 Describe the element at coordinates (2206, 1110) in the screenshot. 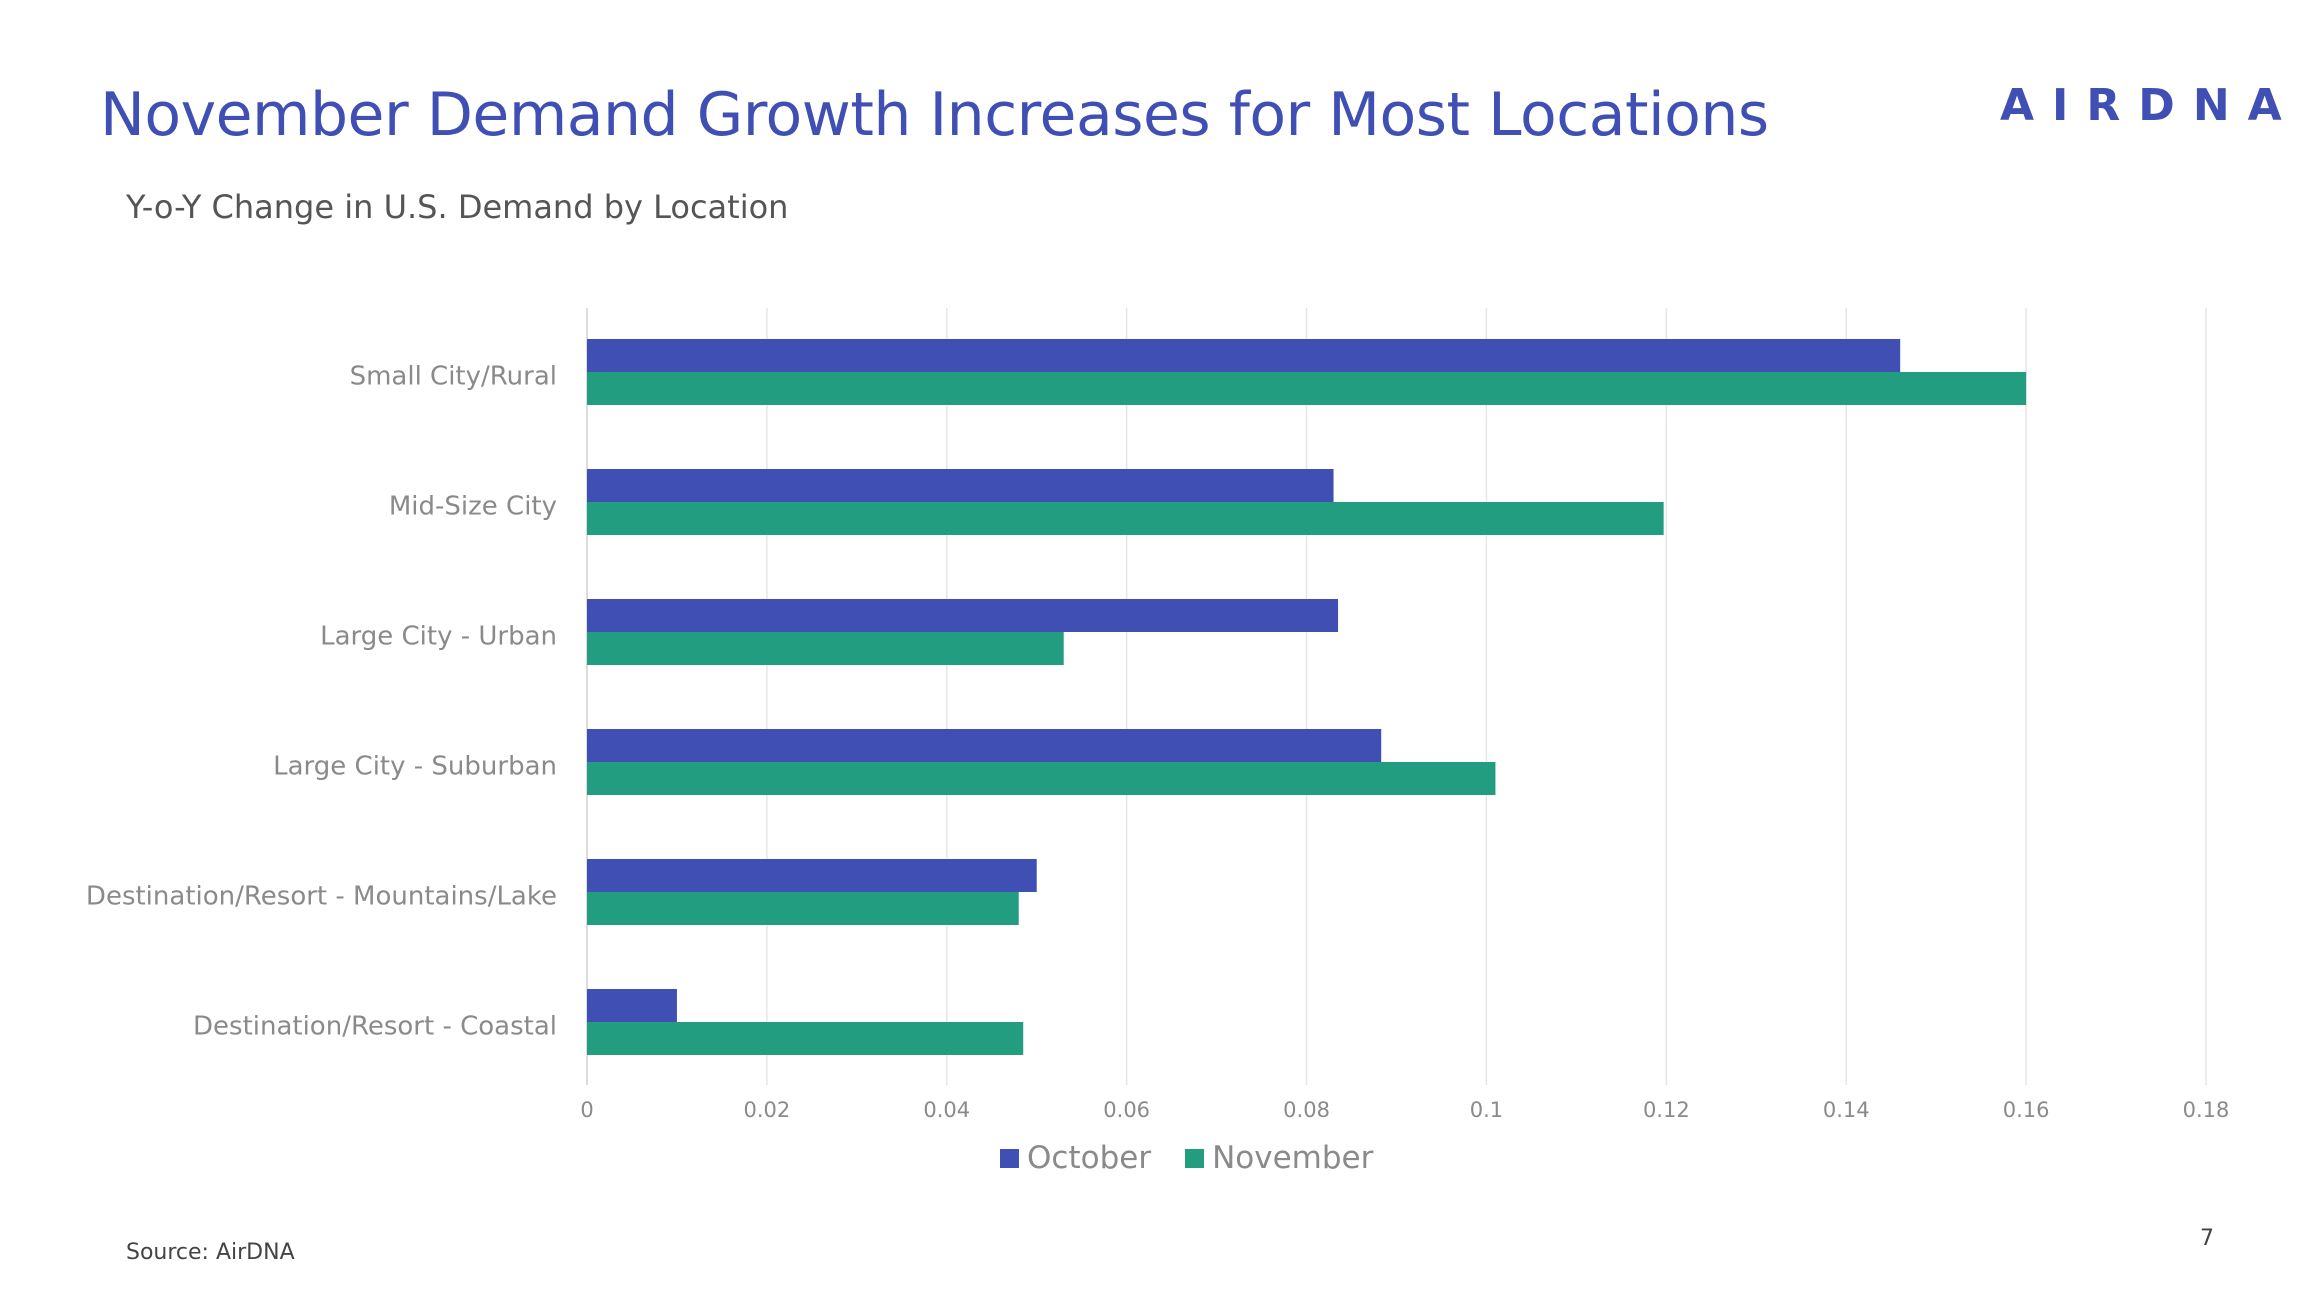

I see `x-tick-label-0.18: 0.18` at that location.